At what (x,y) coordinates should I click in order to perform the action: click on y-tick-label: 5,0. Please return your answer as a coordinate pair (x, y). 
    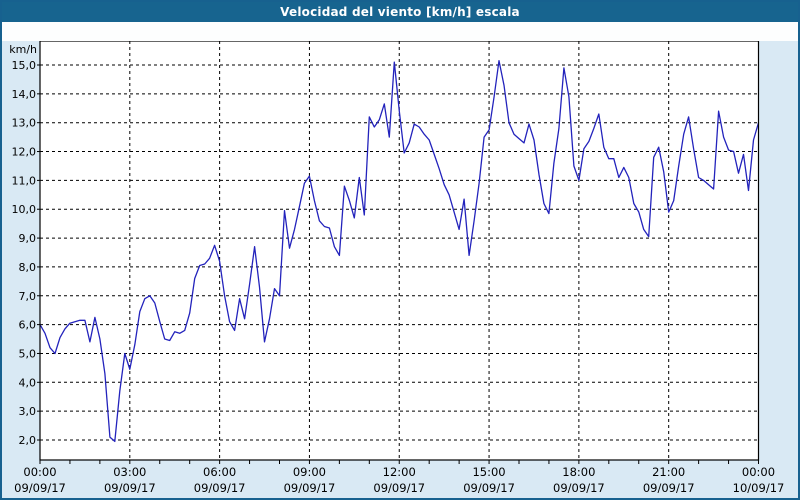
    Looking at the image, I should click on (28, 353).